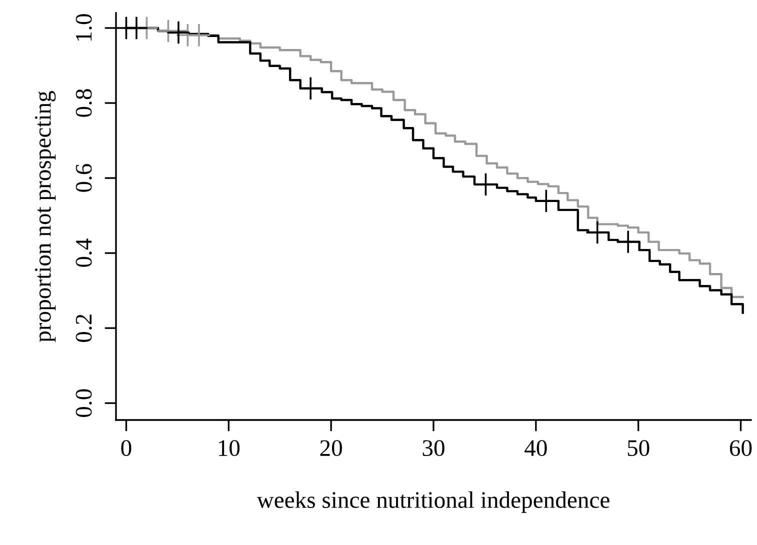  Describe the element at coordinates (126, 448) in the screenshot. I see `x-tick-label: 0` at that location.